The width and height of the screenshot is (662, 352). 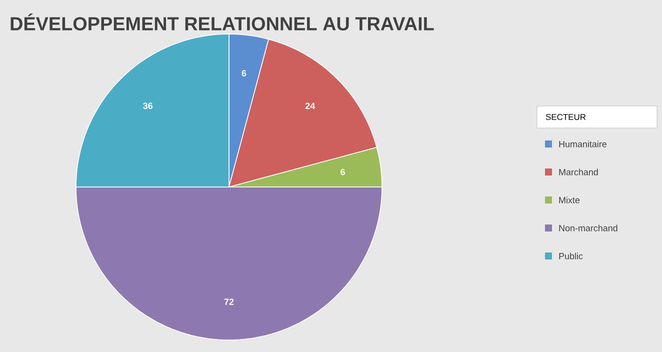 What do you see at coordinates (578, 172) in the screenshot?
I see `legend-label: Marchand` at bounding box center [578, 172].